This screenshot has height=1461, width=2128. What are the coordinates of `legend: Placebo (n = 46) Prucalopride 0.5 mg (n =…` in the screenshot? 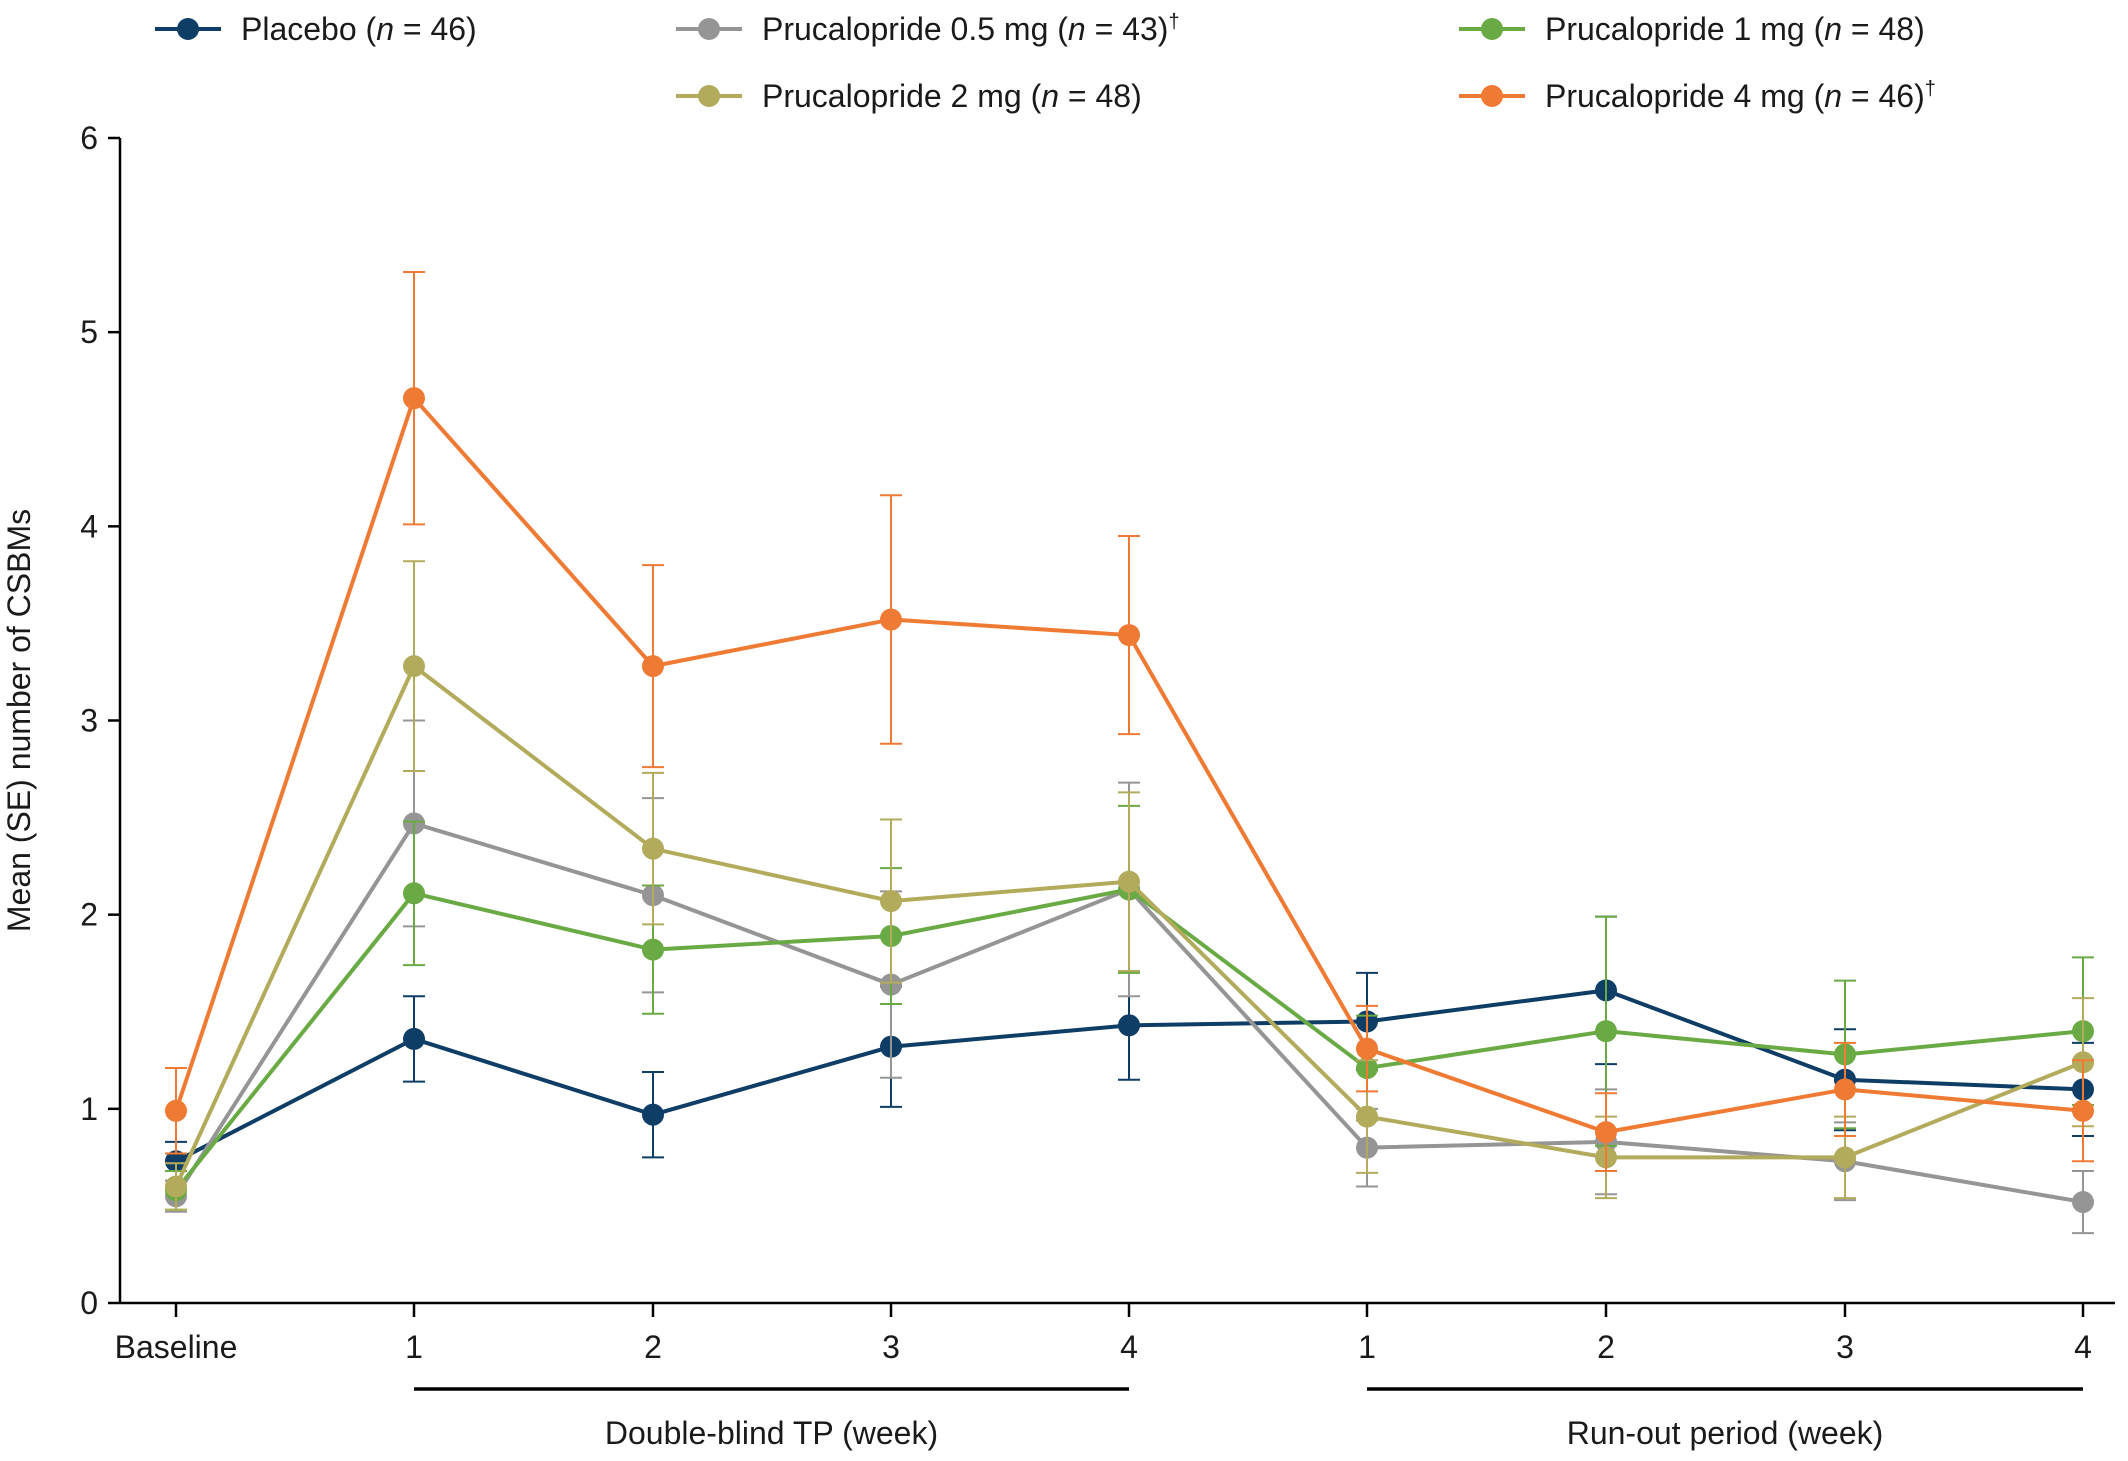 It's located at (1045, 62).